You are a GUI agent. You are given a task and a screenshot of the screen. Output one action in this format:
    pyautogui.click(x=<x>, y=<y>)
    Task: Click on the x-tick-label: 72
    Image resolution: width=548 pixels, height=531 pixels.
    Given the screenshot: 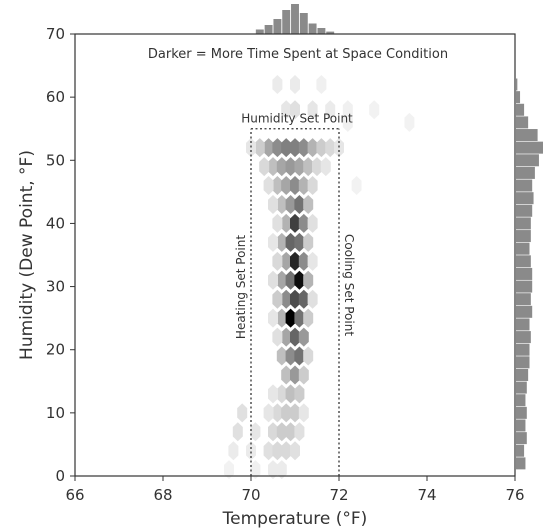 What is the action you would take?
    pyautogui.click(x=338, y=495)
    